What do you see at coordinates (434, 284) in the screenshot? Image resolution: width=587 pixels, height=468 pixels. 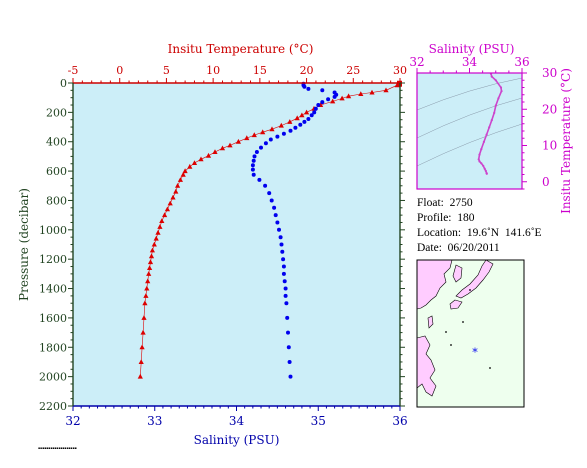 I see `map-mainland` at bounding box center [434, 284].